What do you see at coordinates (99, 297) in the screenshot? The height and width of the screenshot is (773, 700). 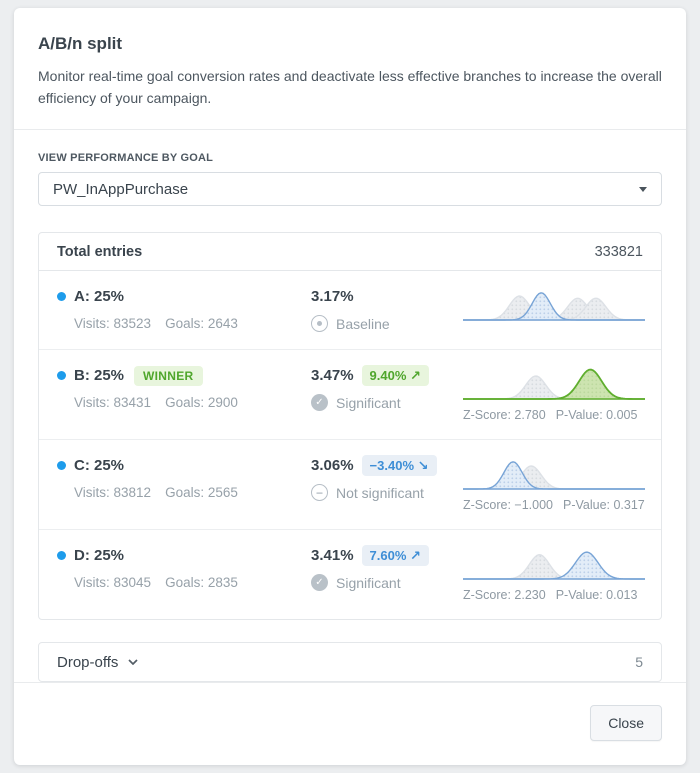 I see `branch-name: A: 25%` at bounding box center [99, 297].